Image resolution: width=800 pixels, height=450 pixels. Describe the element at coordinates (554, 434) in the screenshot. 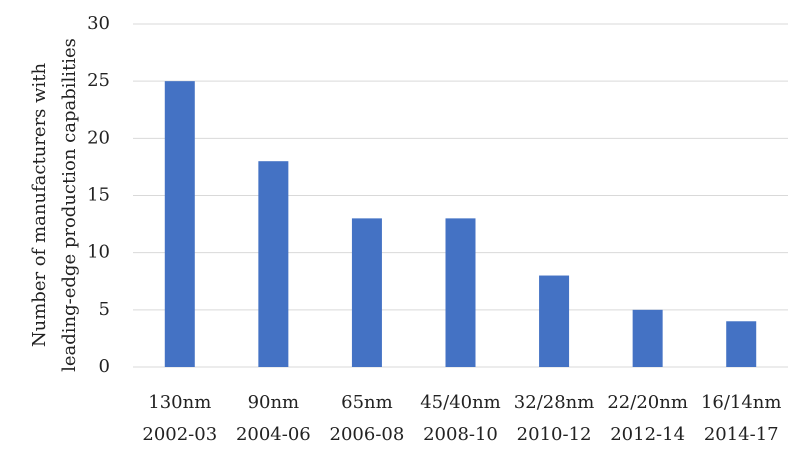

I see `x-tick-label: 2010-12` at that location.